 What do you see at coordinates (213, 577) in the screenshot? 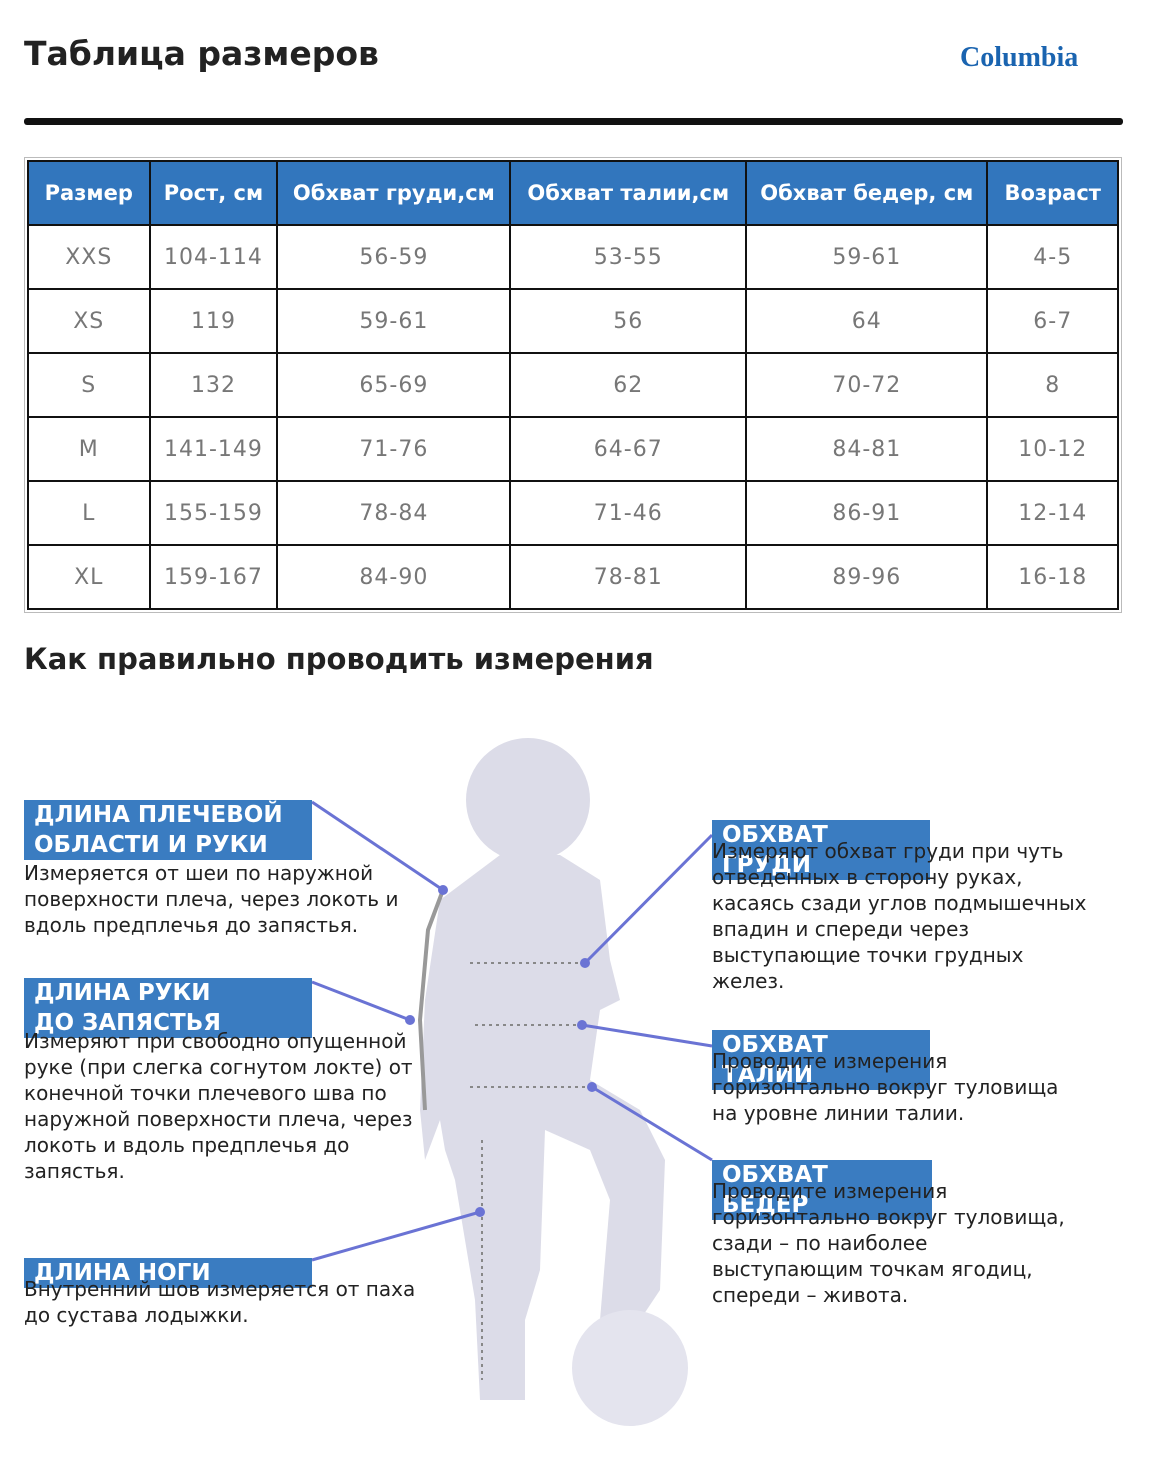
I see `table-cell: 159-167` at bounding box center [213, 577].